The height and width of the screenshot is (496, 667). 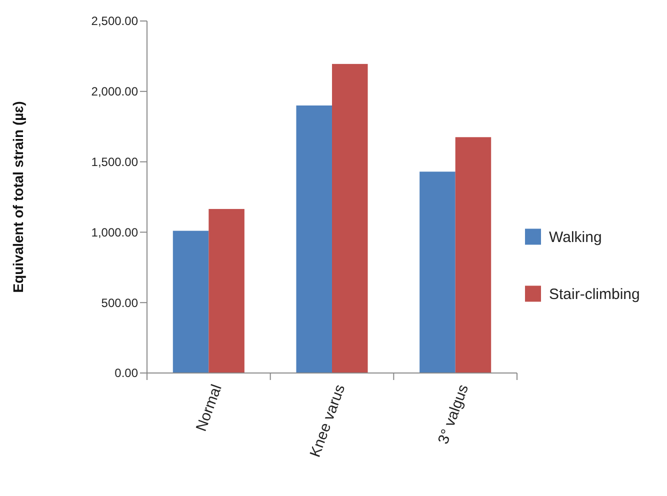 What do you see at coordinates (453, 414) in the screenshot?
I see `x-tick-label: 3° valgus` at bounding box center [453, 414].